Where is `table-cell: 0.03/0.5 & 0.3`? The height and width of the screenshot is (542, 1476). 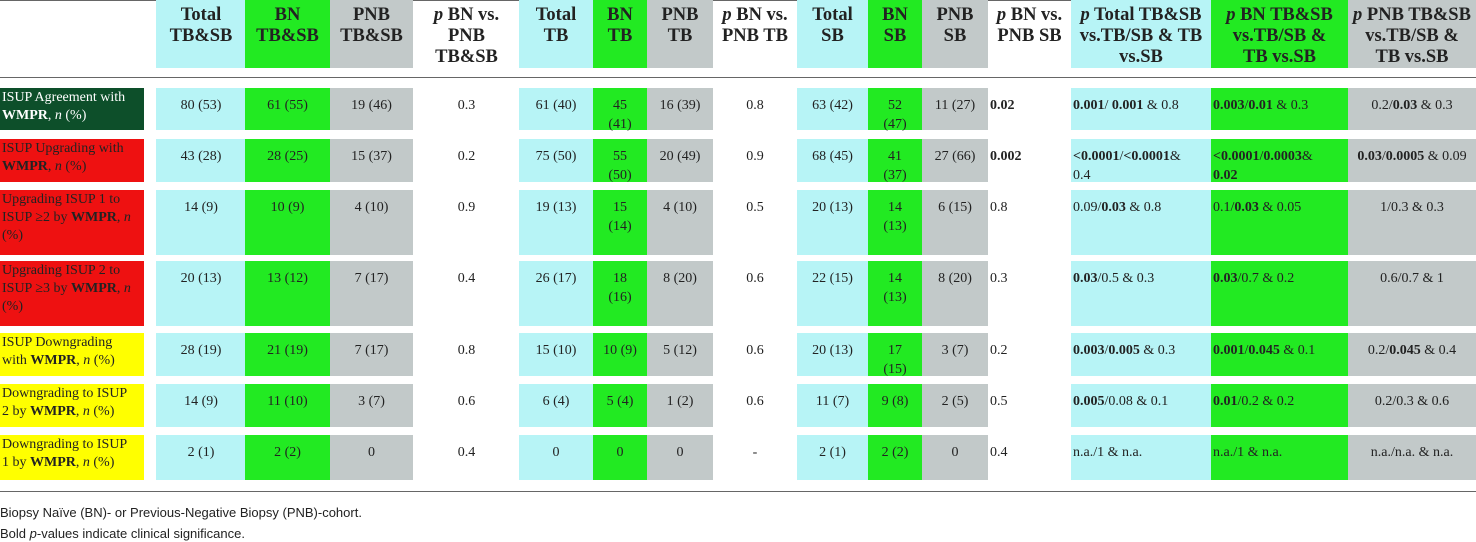
table-cell: 0.03/0.5 & 0.3 is located at coordinates (1141, 293).